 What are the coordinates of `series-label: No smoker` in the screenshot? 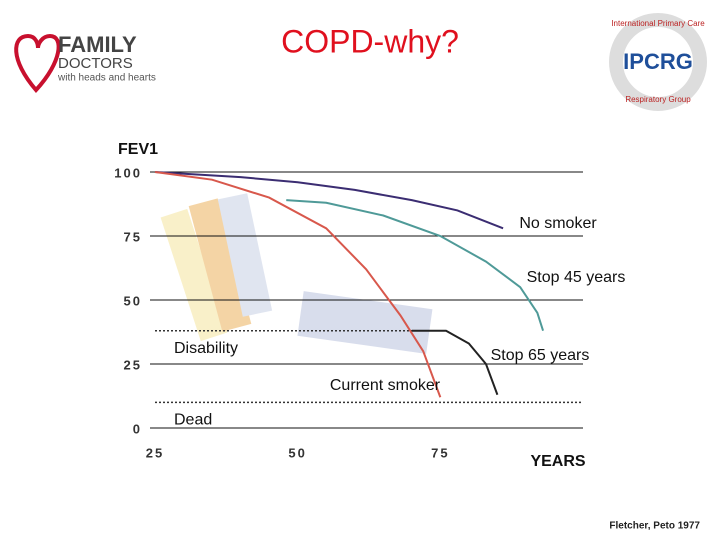 It's located at (558, 223).